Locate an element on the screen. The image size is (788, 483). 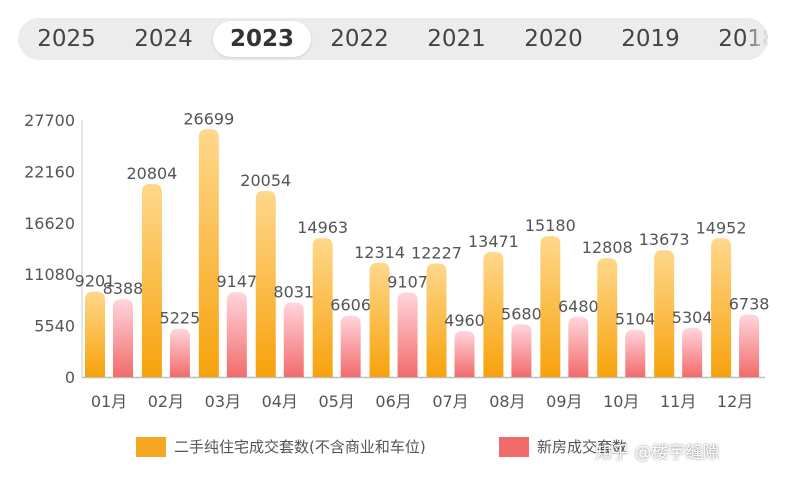
x-tick-label: 01月 is located at coordinates (109, 401).